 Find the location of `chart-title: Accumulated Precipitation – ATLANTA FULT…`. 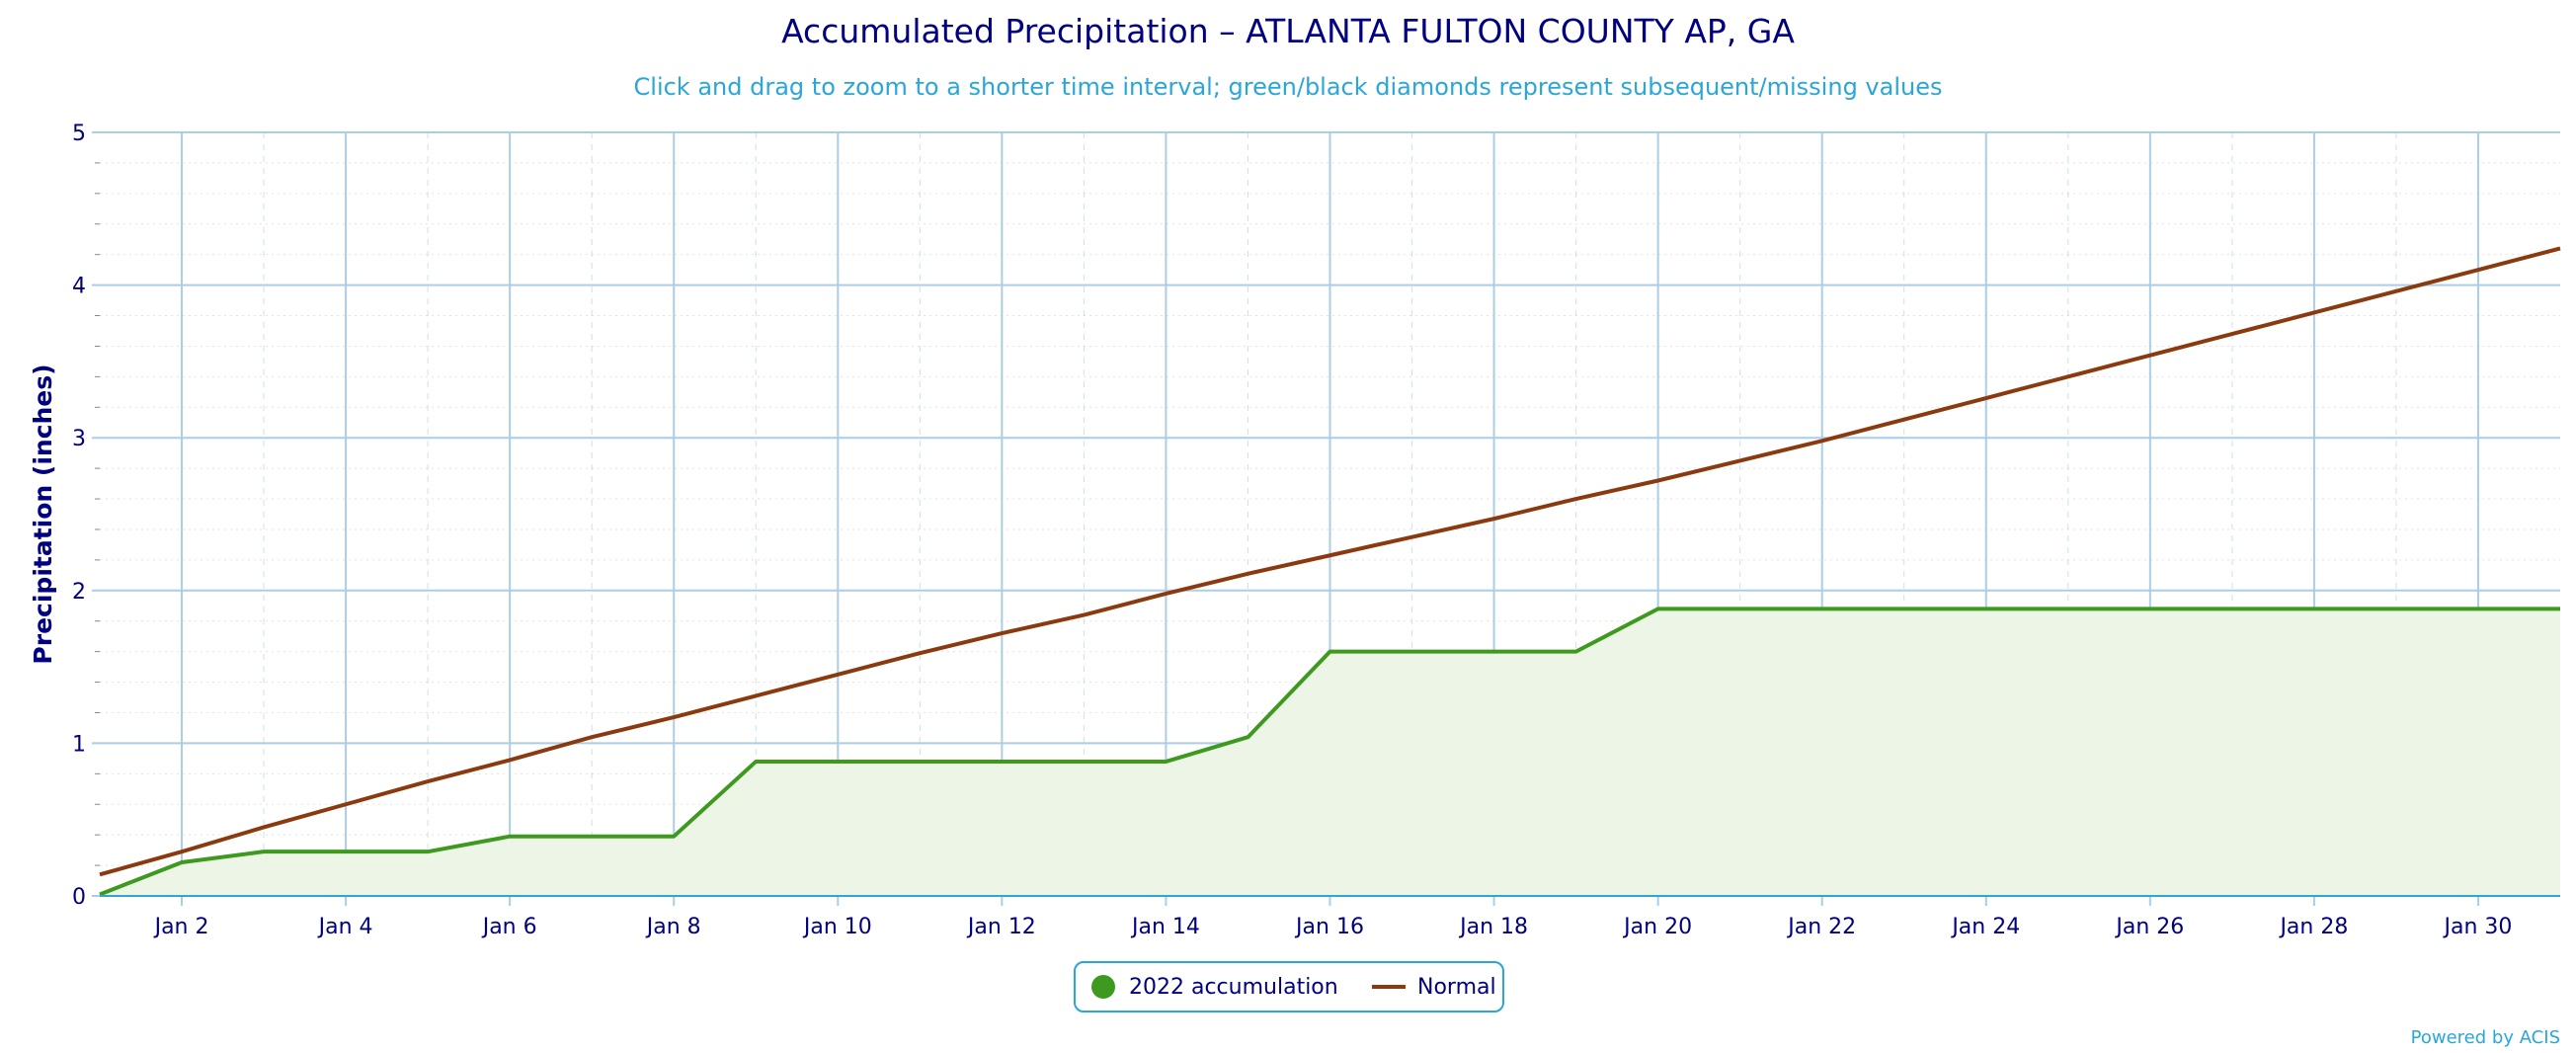

chart-title: Accumulated Precipitation – ATLANTA FULT… is located at coordinates (1288, 31).